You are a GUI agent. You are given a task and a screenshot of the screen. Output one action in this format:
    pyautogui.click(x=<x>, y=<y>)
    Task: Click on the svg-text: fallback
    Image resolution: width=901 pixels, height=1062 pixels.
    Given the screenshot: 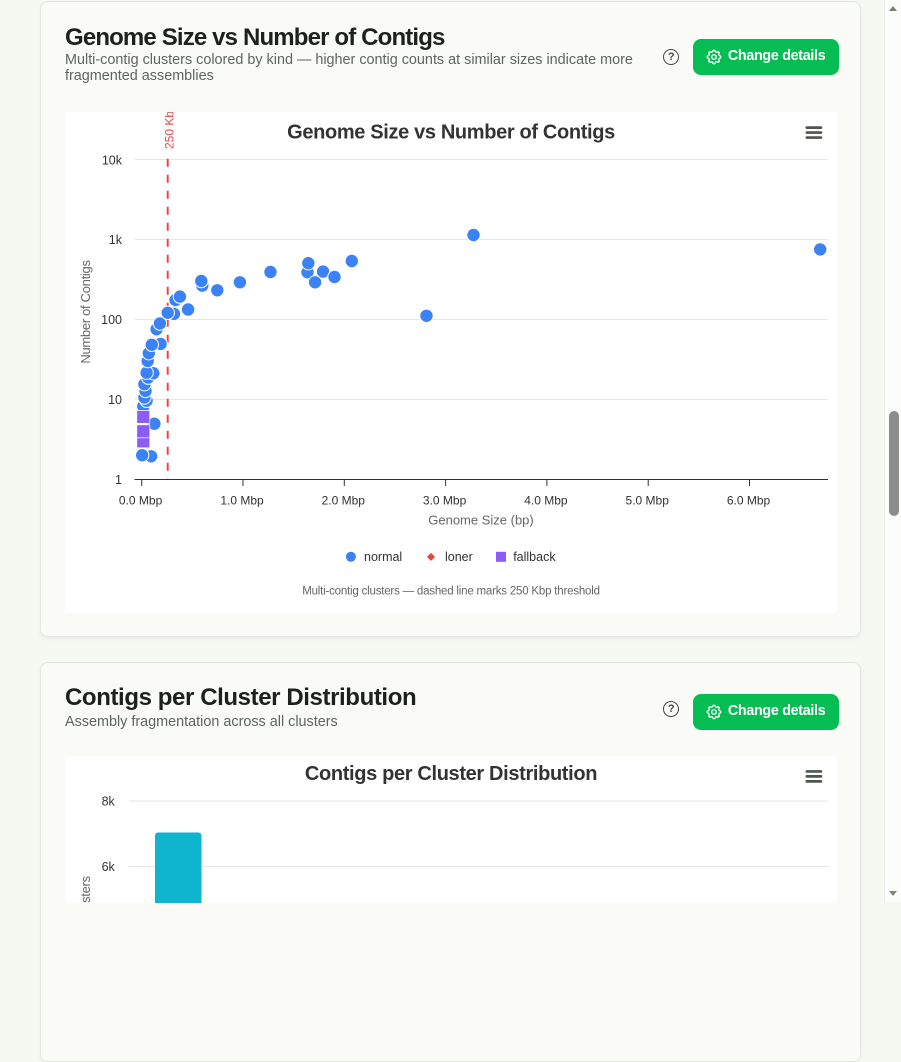 What is the action you would take?
    pyautogui.click(x=534, y=557)
    